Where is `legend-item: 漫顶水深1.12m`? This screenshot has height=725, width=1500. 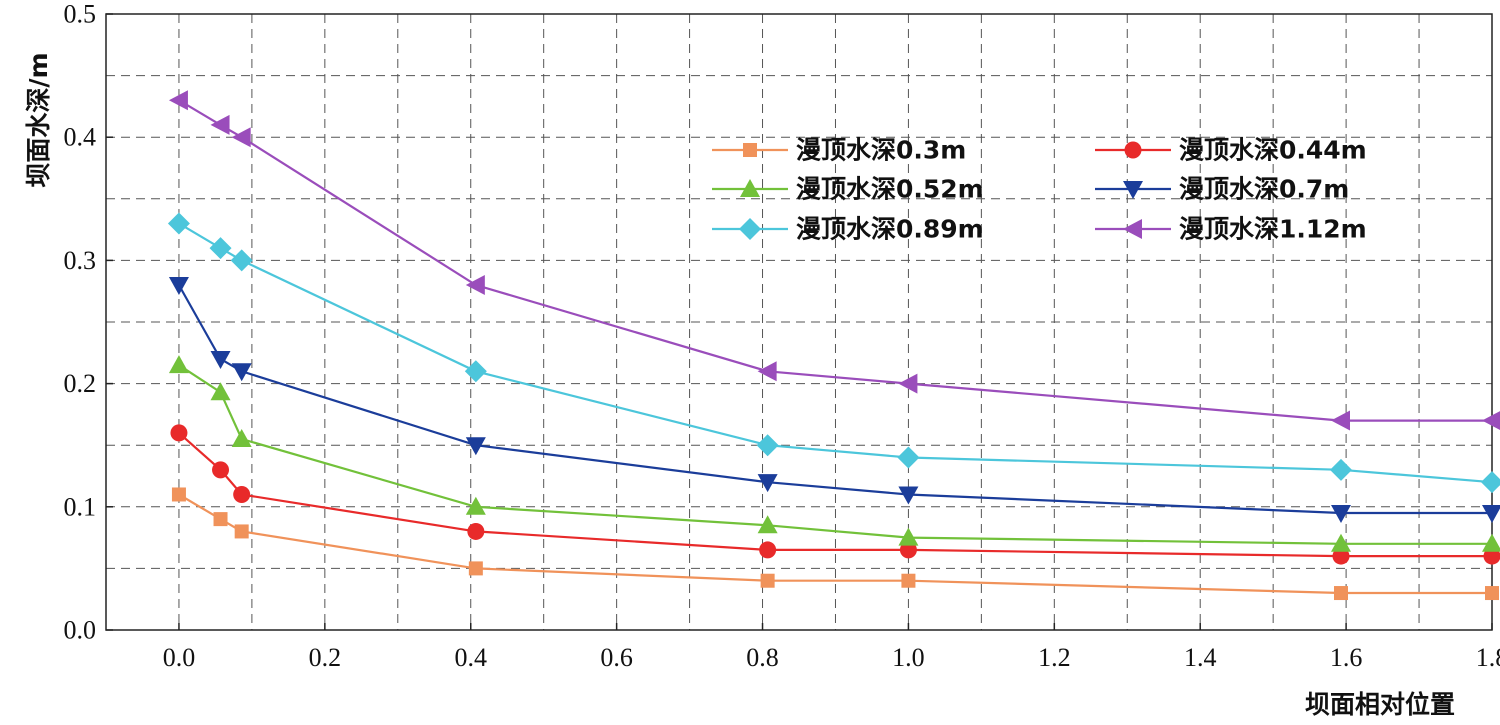 legend-item: 漫顶水深1.12m is located at coordinates (1231, 229).